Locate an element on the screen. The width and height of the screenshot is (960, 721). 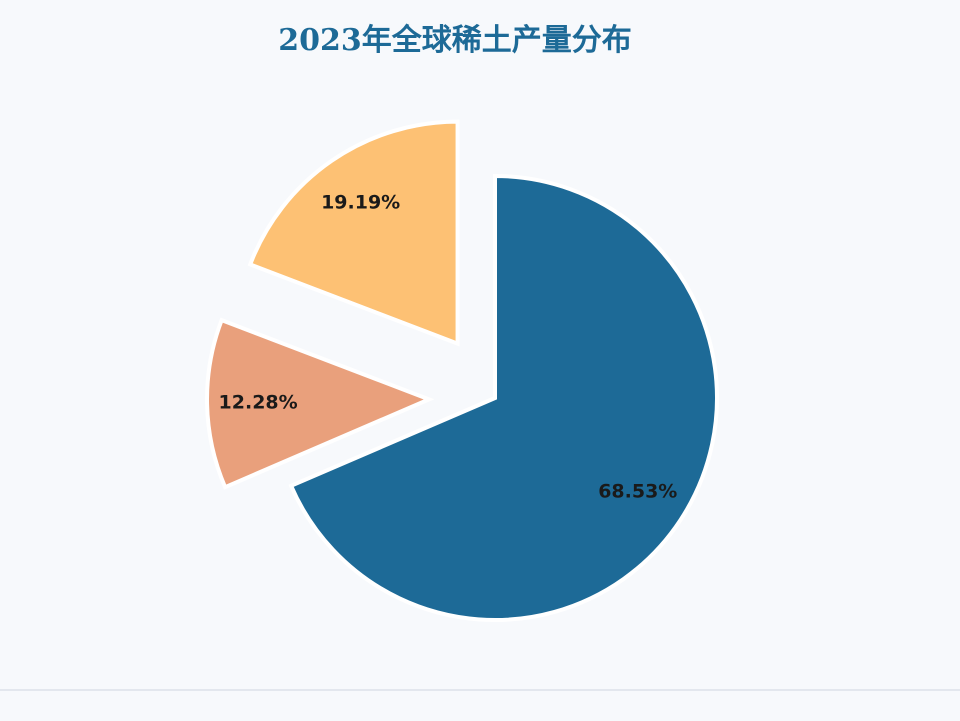
chart-title: 2023年全球稀土产量分布 is located at coordinates (455, 40).